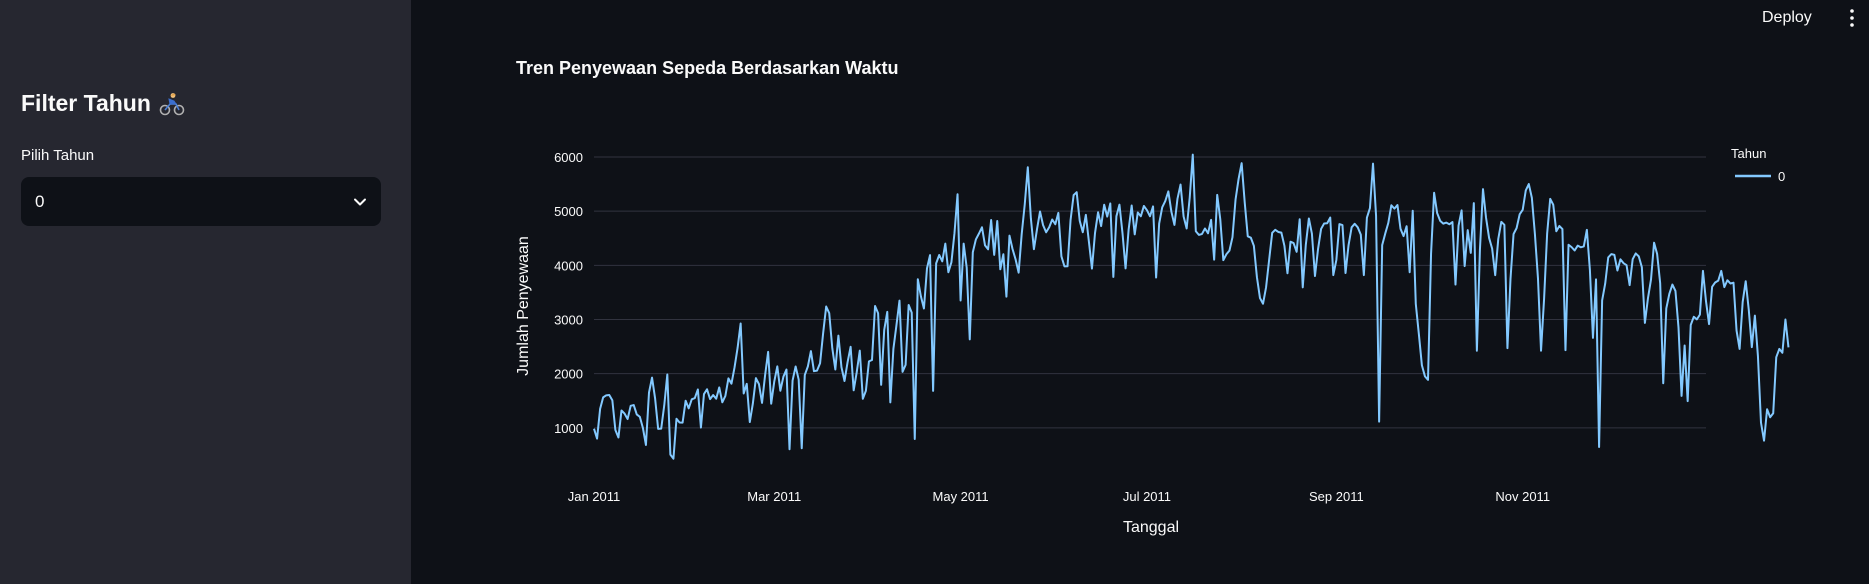  I want to click on legend-label-0: 0, so click(1781, 176).